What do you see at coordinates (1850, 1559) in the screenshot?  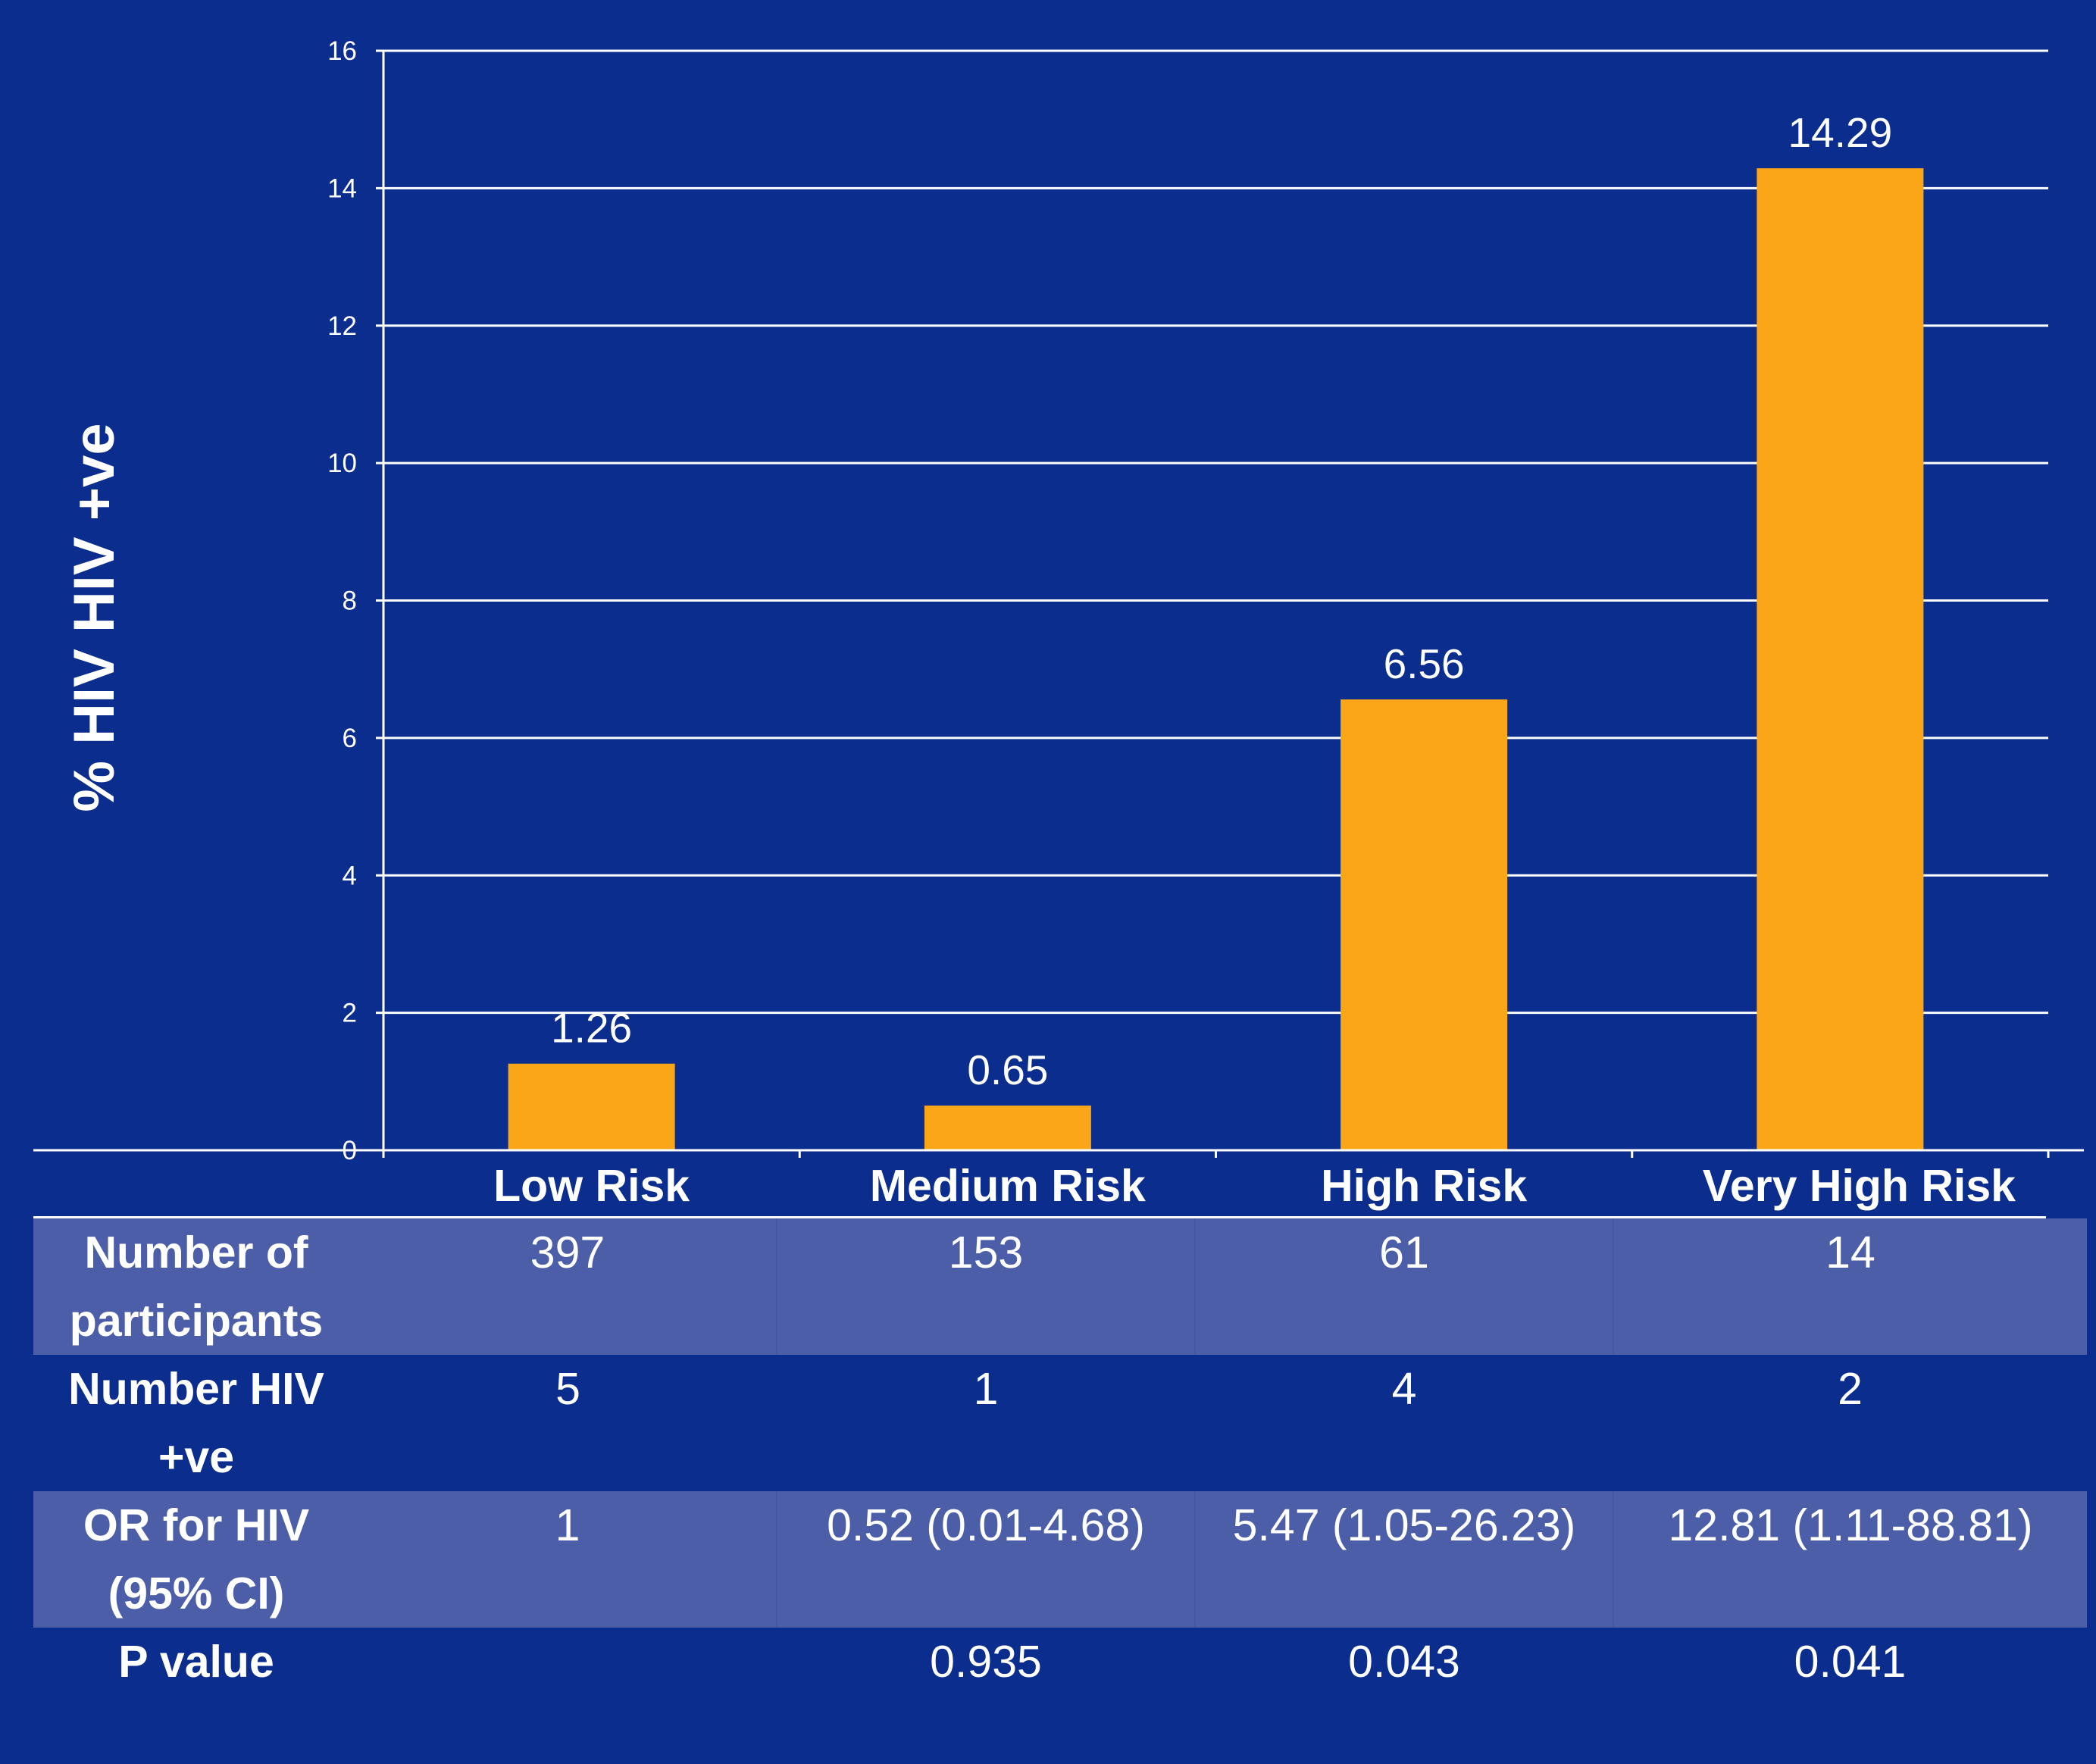 I see `cell-or-veryhigh: 12.81 (1.11-88.81)` at bounding box center [1850, 1559].